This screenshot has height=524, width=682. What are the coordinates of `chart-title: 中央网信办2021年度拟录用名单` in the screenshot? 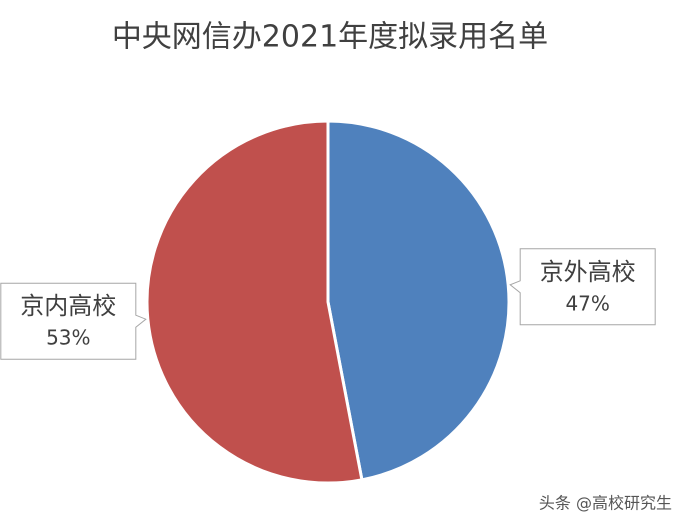 It's located at (330, 37).